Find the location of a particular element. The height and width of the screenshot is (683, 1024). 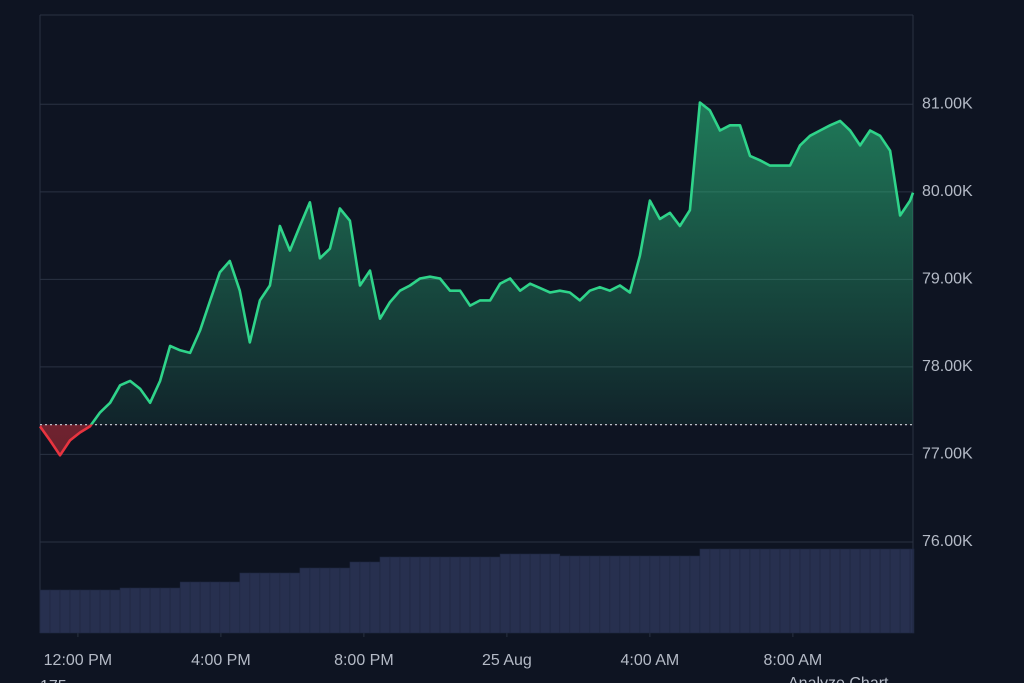

y-tick-label: 81.00K is located at coordinates (947, 104).